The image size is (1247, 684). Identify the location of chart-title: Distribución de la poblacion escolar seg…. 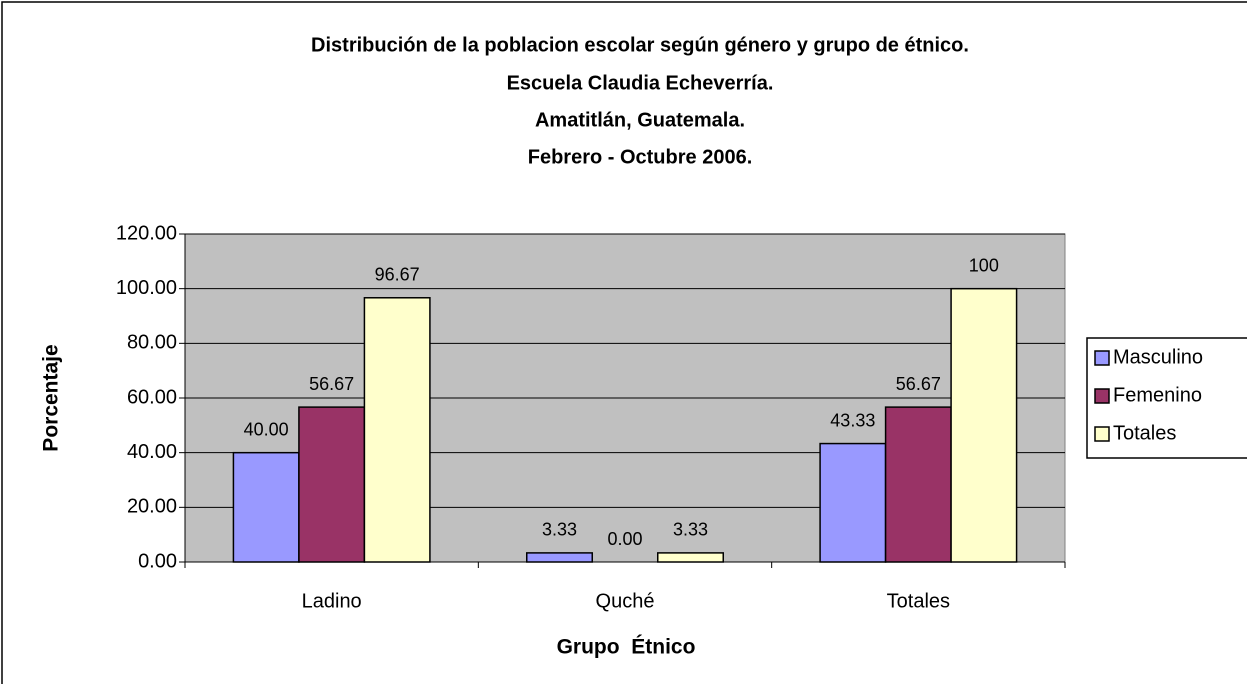
(640, 45).